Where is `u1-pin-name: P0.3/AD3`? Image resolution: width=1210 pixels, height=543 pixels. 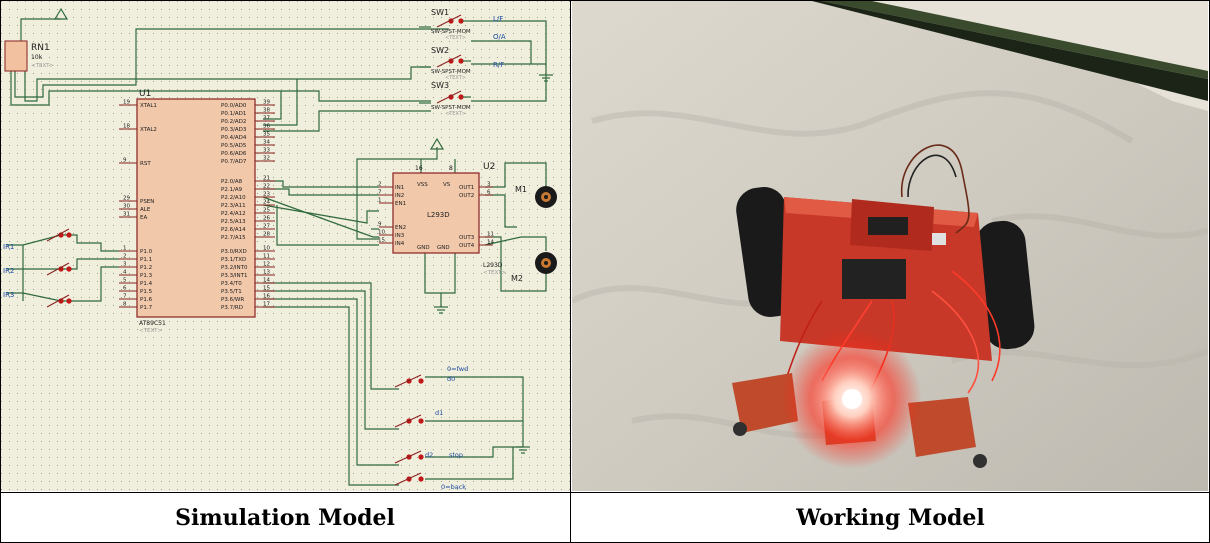
u1-pin-name: P0.3/AD3 is located at coordinates (234, 130).